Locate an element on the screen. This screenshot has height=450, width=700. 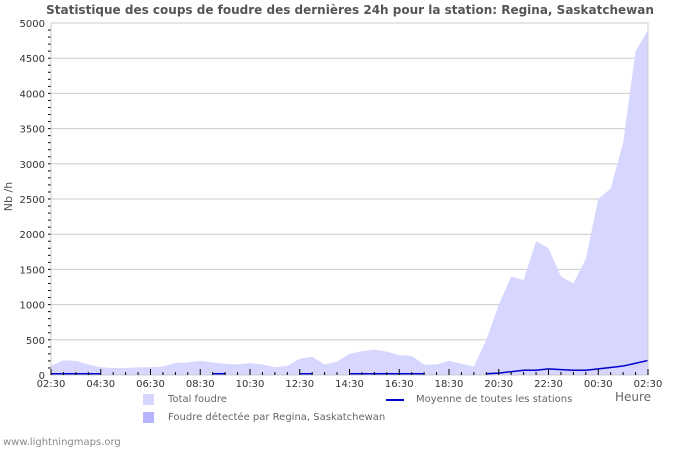
svg-text: 3000 is located at coordinates (32, 165).